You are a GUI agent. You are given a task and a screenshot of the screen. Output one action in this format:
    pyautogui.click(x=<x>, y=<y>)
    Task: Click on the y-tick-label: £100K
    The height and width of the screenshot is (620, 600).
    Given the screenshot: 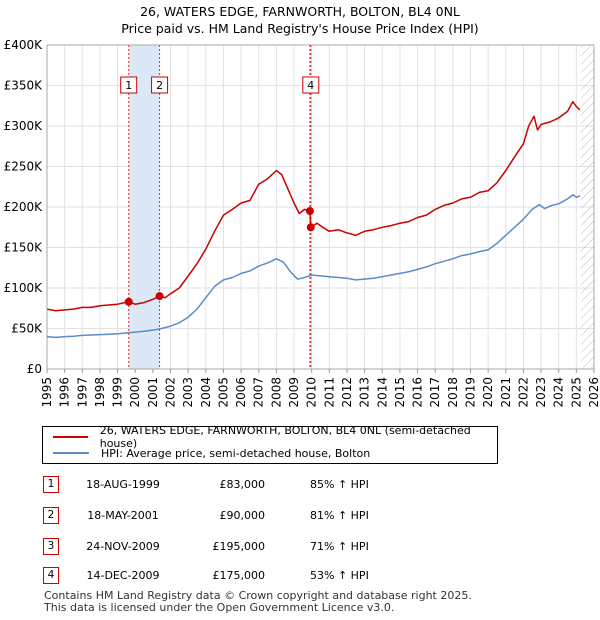 What is the action you would take?
    pyautogui.click(x=24, y=288)
    